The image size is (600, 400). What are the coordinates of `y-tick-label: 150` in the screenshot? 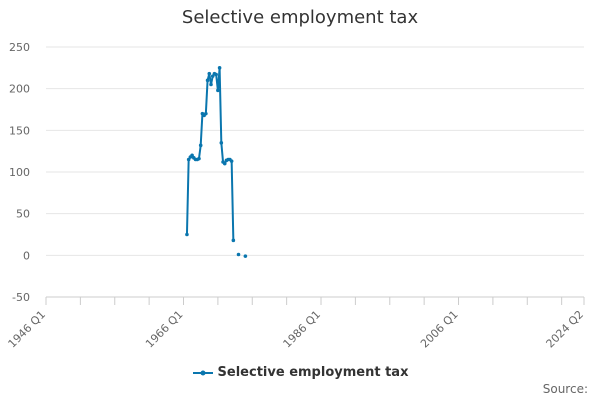 It's located at (19, 130).